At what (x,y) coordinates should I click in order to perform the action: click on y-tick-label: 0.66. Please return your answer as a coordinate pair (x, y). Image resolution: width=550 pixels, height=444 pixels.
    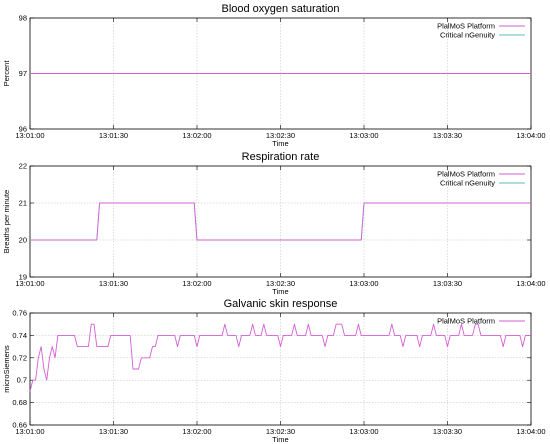
    Looking at the image, I should click on (19, 425).